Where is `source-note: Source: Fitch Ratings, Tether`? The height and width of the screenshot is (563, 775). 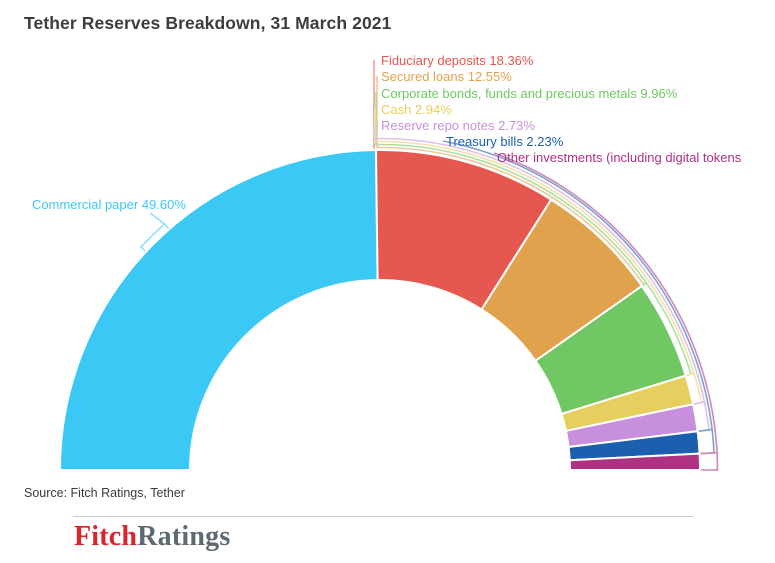
source-note: Source: Fitch Ratings, Tether is located at coordinates (104, 493).